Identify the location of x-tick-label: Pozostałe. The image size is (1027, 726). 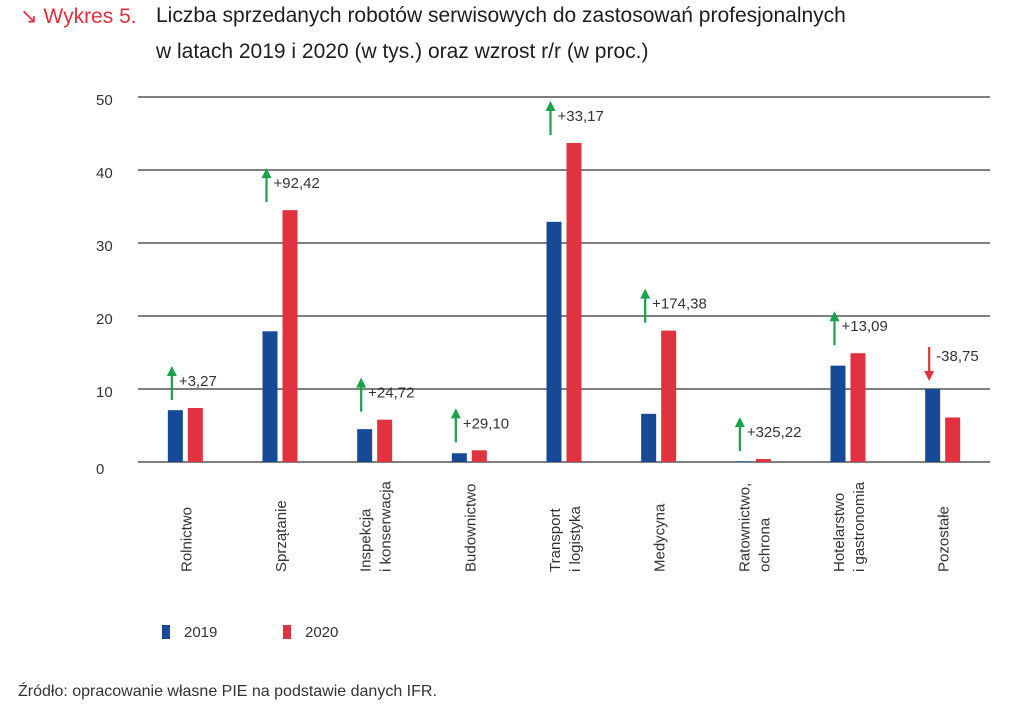
(944, 539).